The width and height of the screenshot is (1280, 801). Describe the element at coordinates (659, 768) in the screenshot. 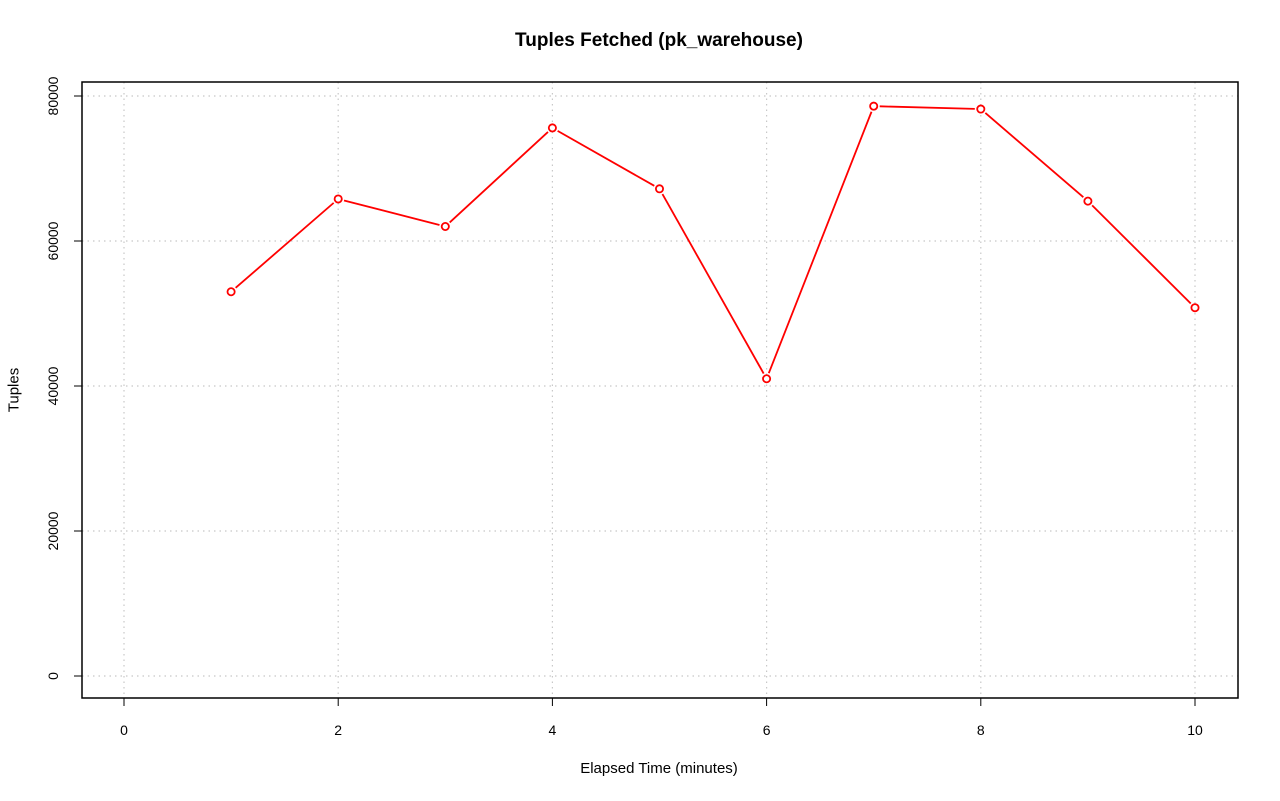

I see `x-axis-label: Elapsed Time (minutes)` at that location.